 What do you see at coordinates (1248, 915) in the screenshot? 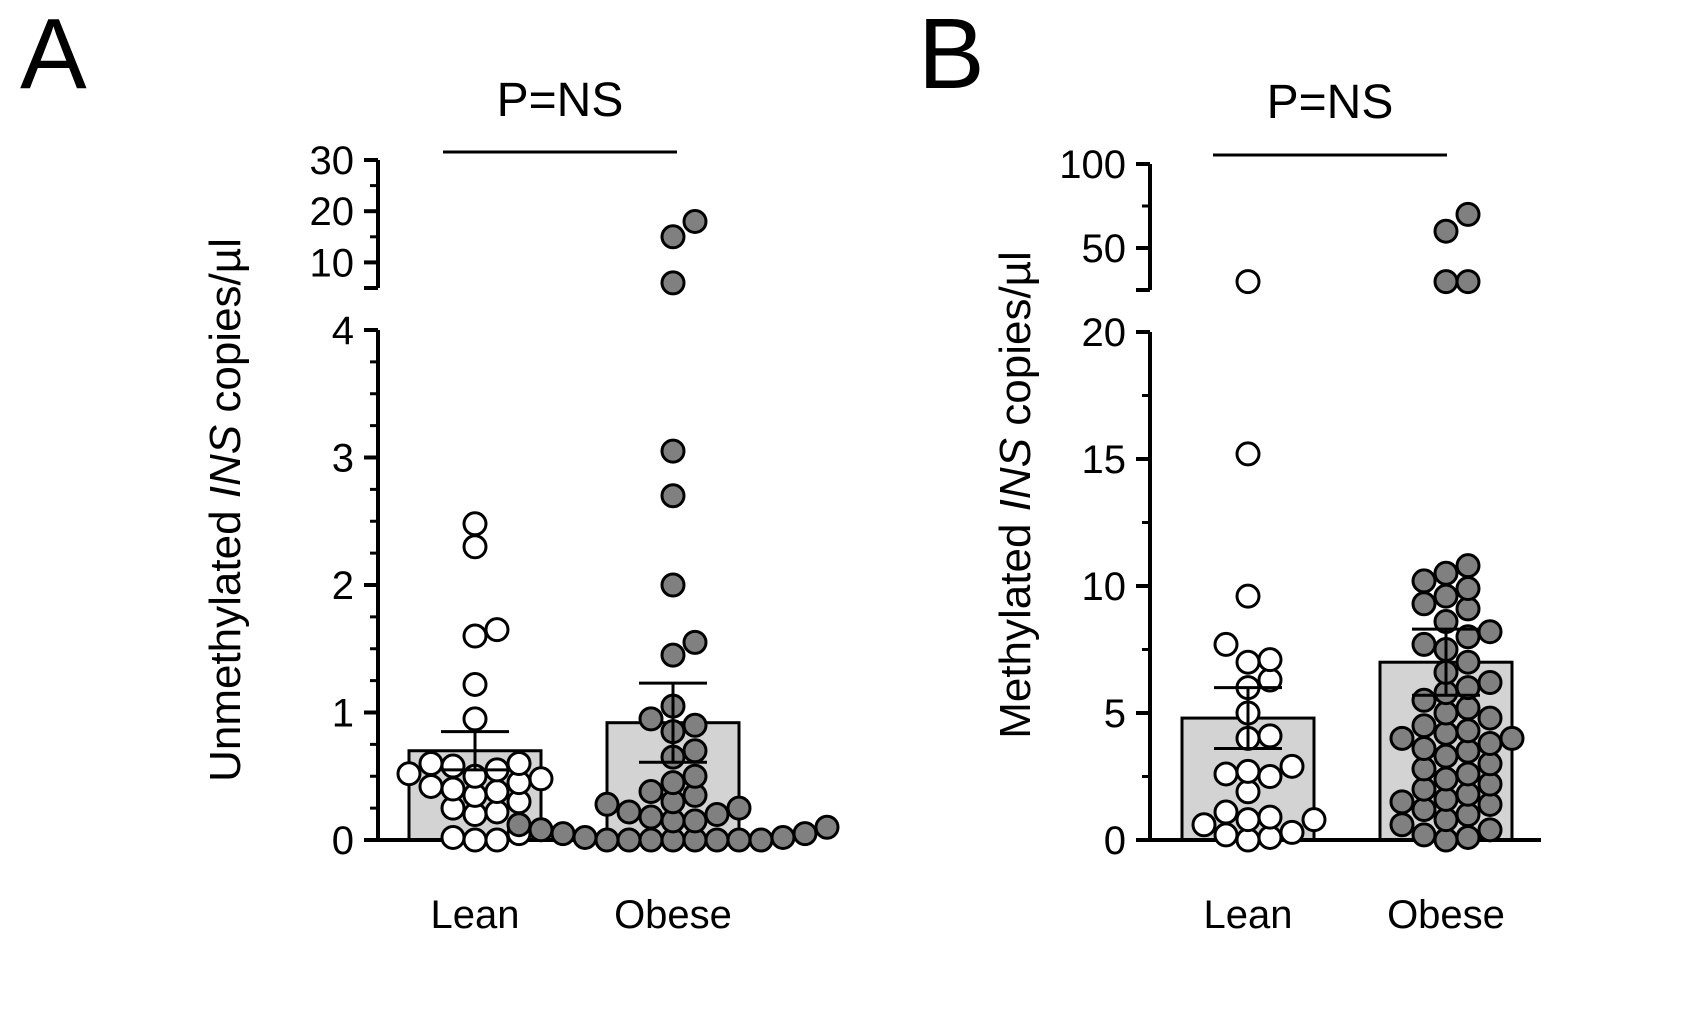
I see `x-category-label: Lean` at bounding box center [1248, 915].